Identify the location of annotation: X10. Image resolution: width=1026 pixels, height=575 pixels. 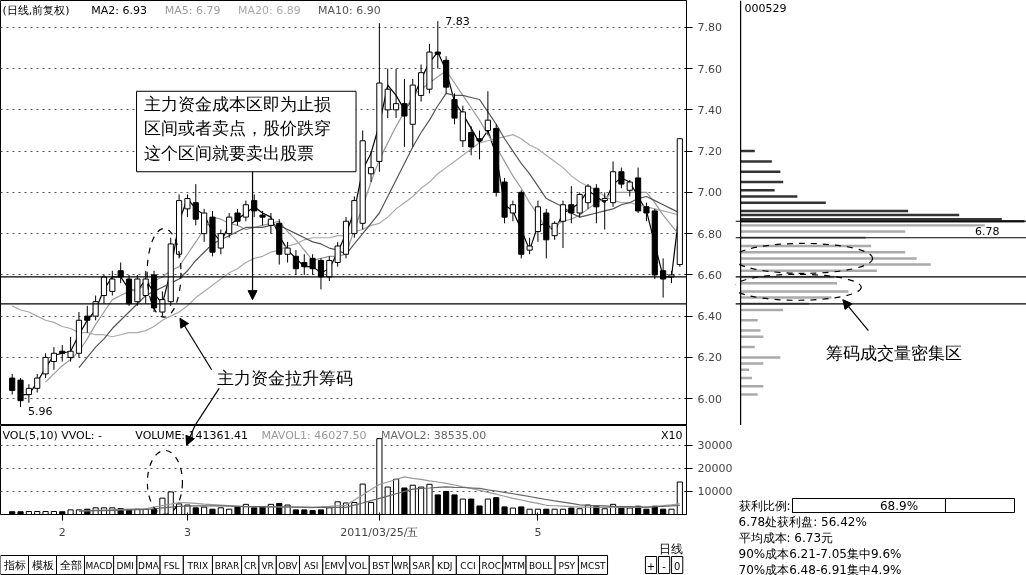
(671, 435).